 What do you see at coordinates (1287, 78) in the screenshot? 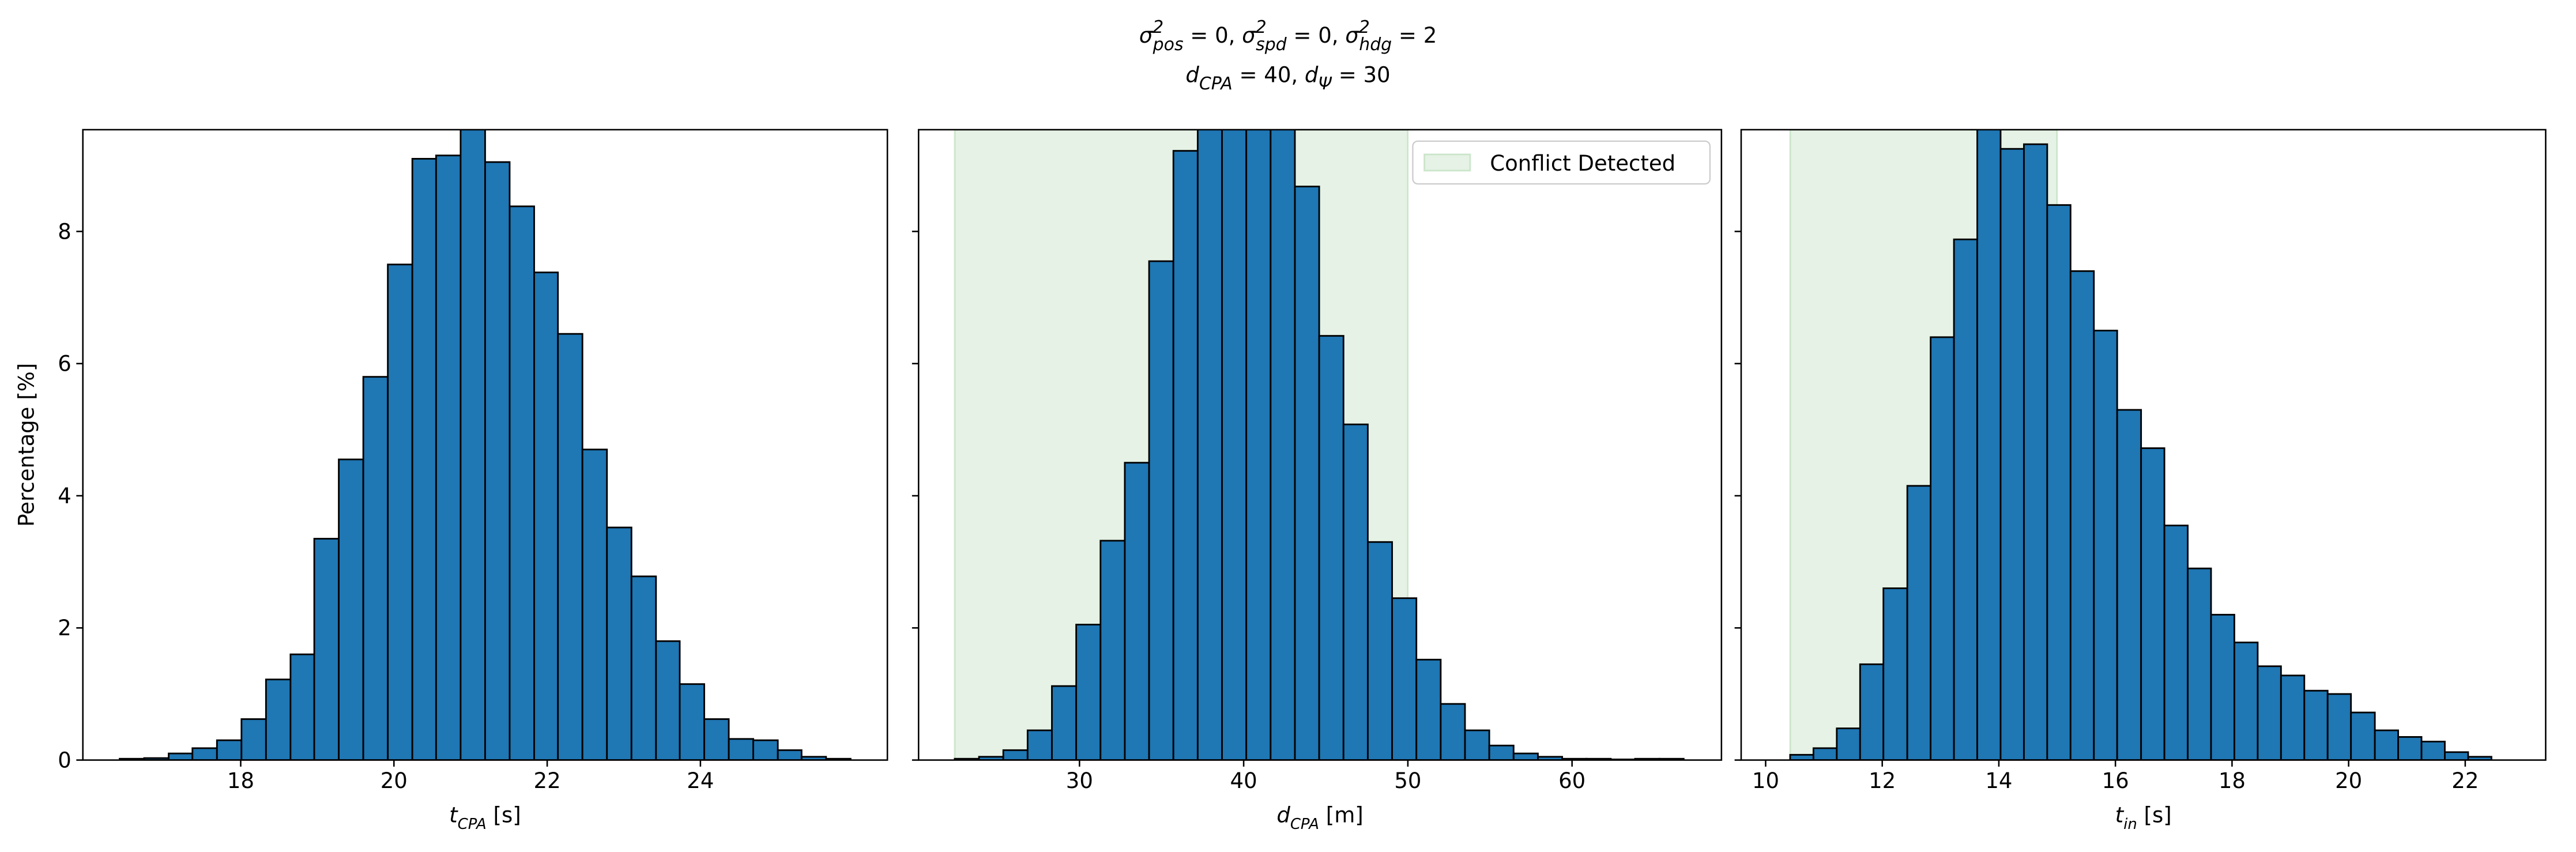
I see `figure-title: dCPA = 40, dΨ = 30` at bounding box center [1287, 78].